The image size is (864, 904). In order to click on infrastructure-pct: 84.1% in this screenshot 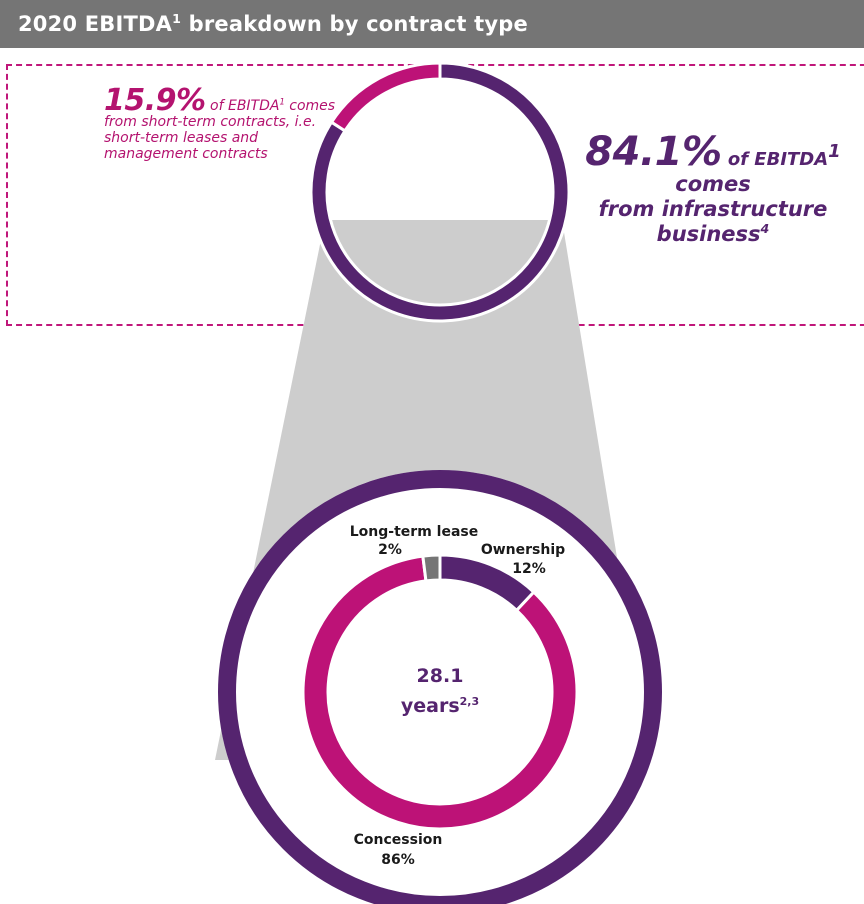, I will do `click(653, 152)`.